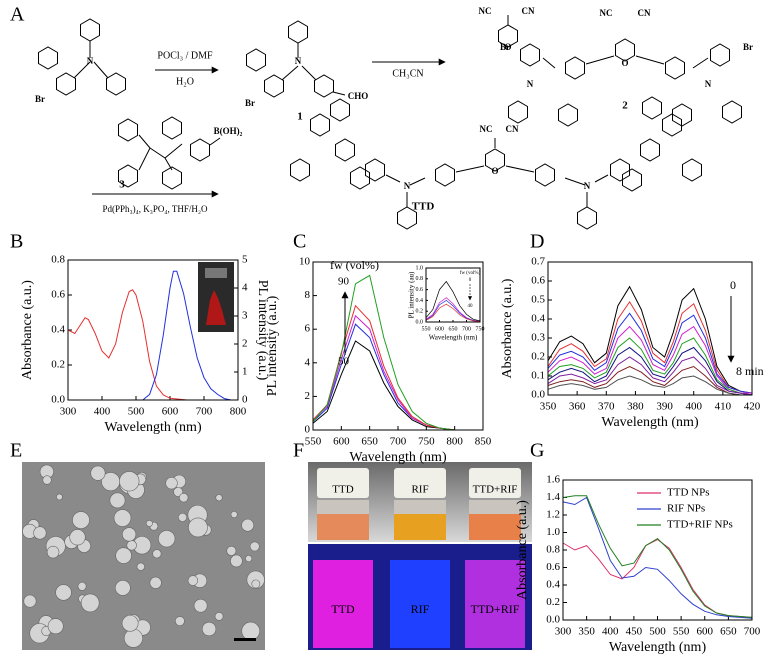 This screenshot has width=765, height=667. What do you see at coordinates (245, 372) in the screenshot?
I see `y2-tick-label: 1` at bounding box center [245, 372].